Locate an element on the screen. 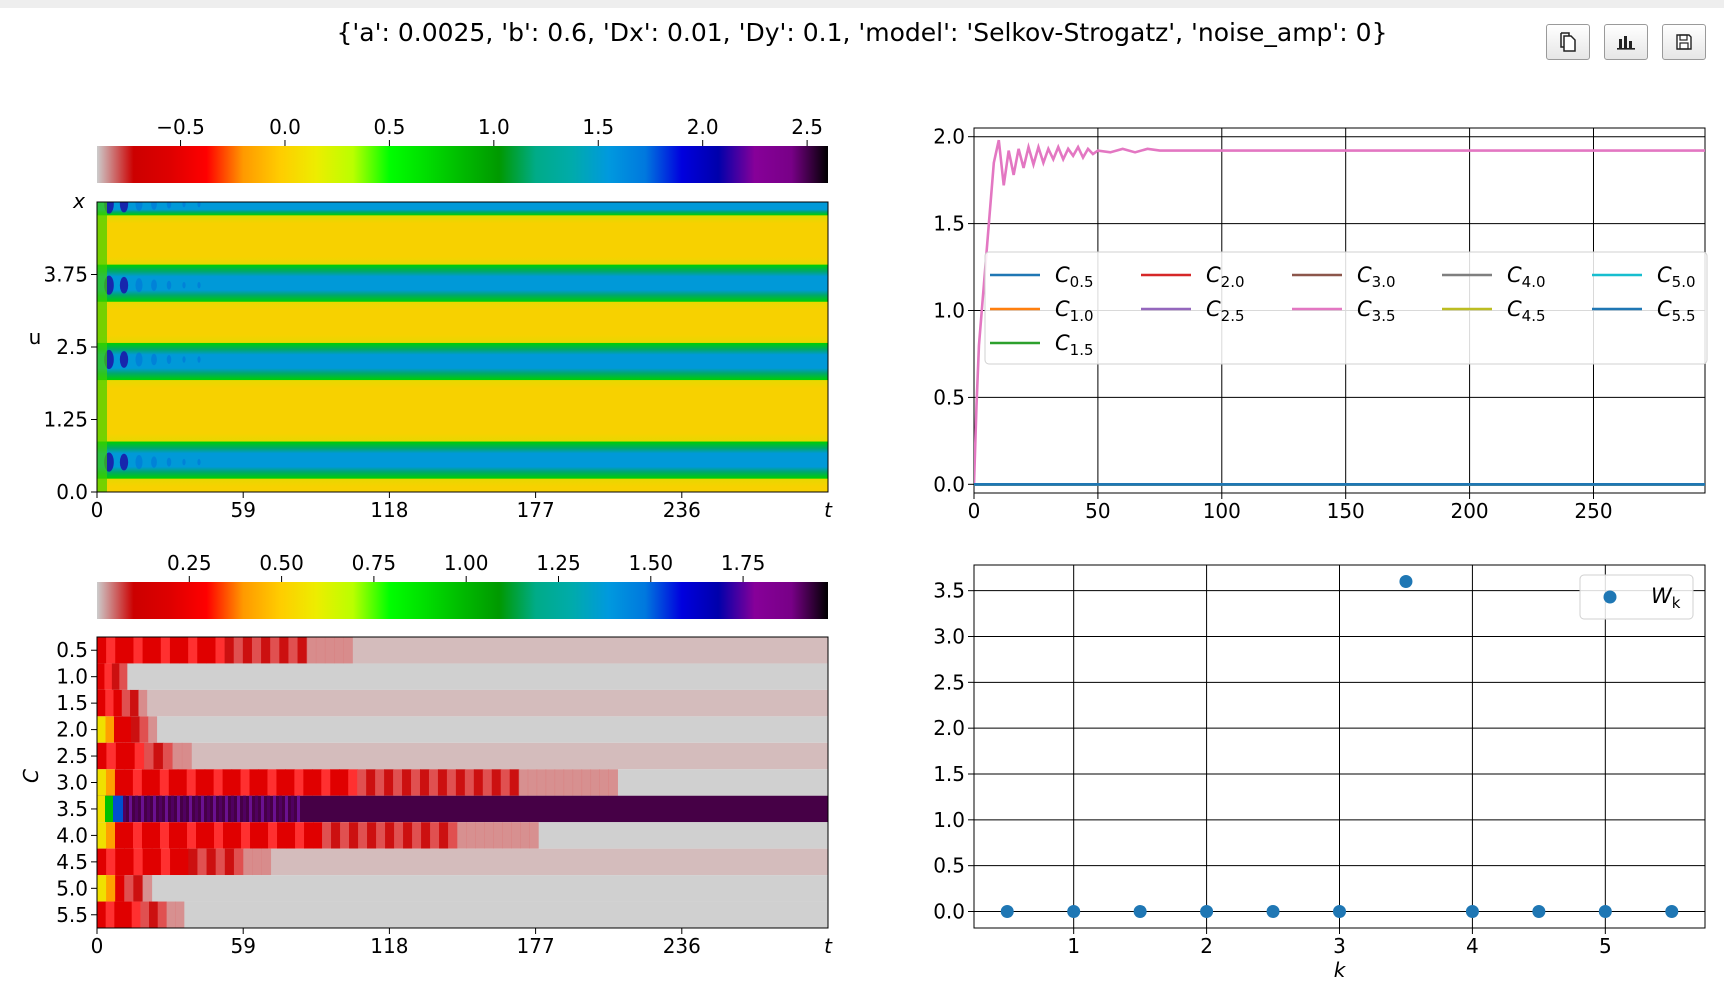  legend-label: C4.5 is located at coordinates (1526, 311).